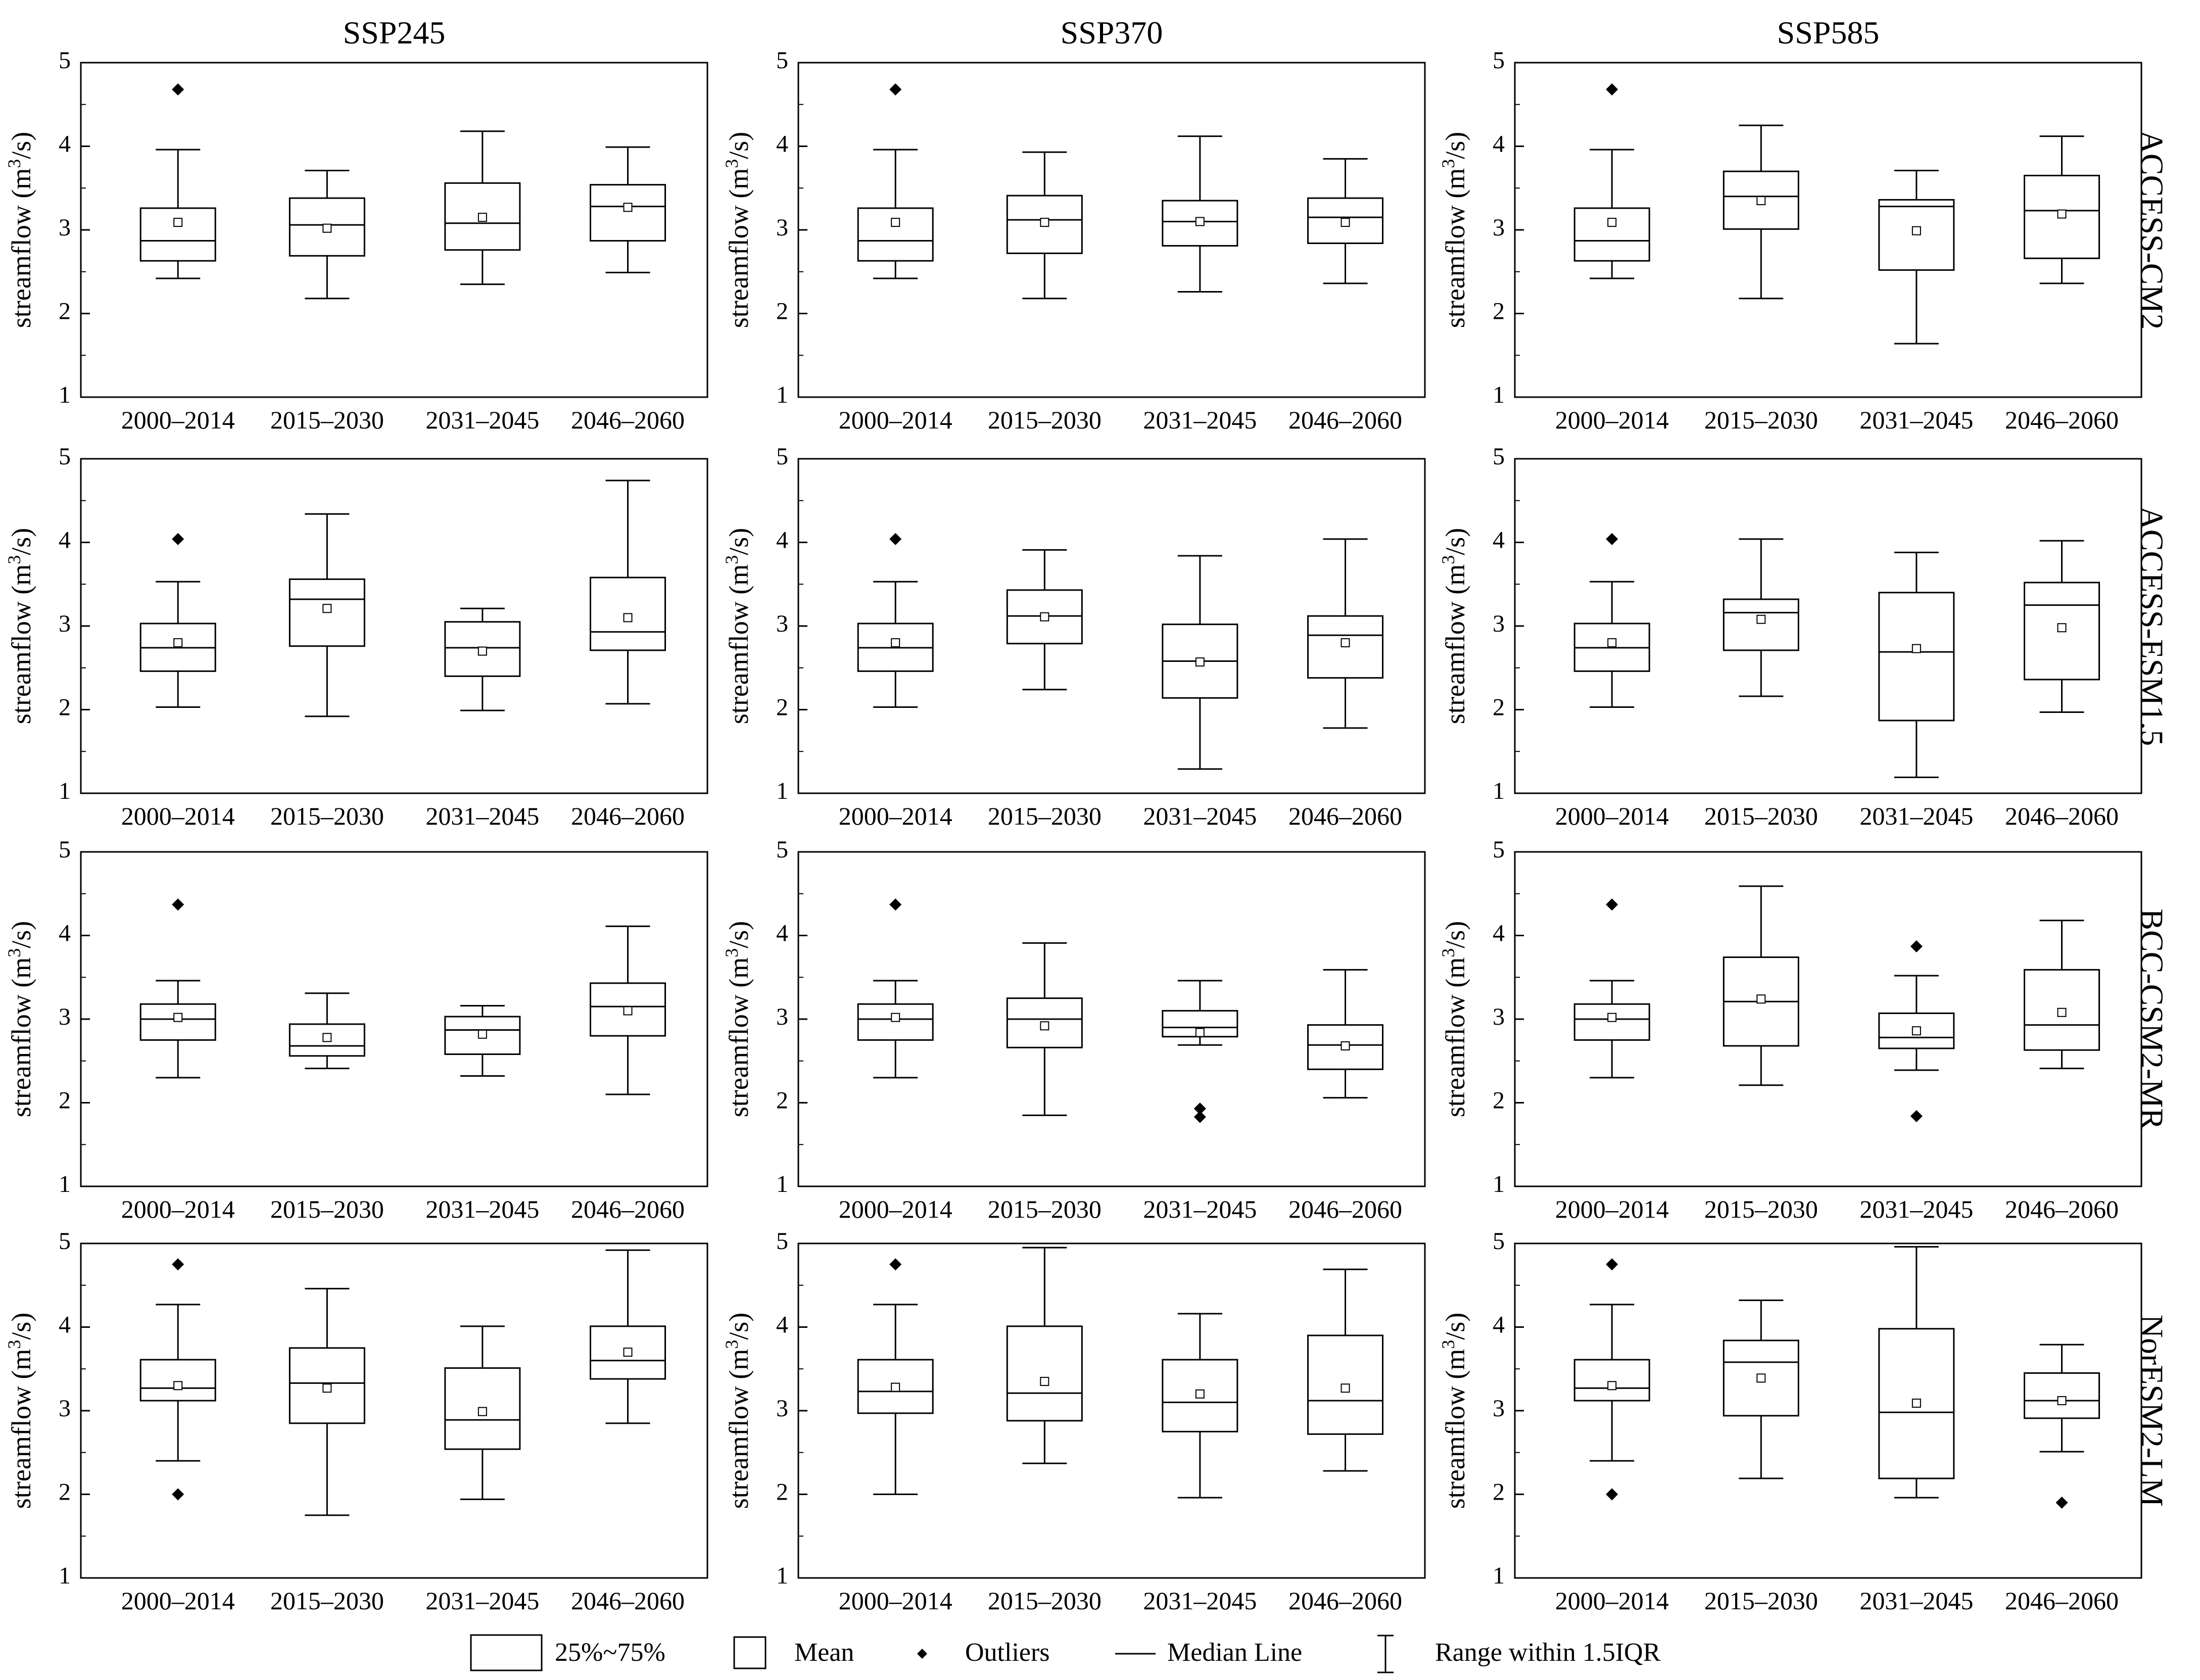 The image size is (2200, 1680). What do you see at coordinates (750, 1653) in the screenshot?
I see `legend-mean-swatch` at bounding box center [750, 1653].